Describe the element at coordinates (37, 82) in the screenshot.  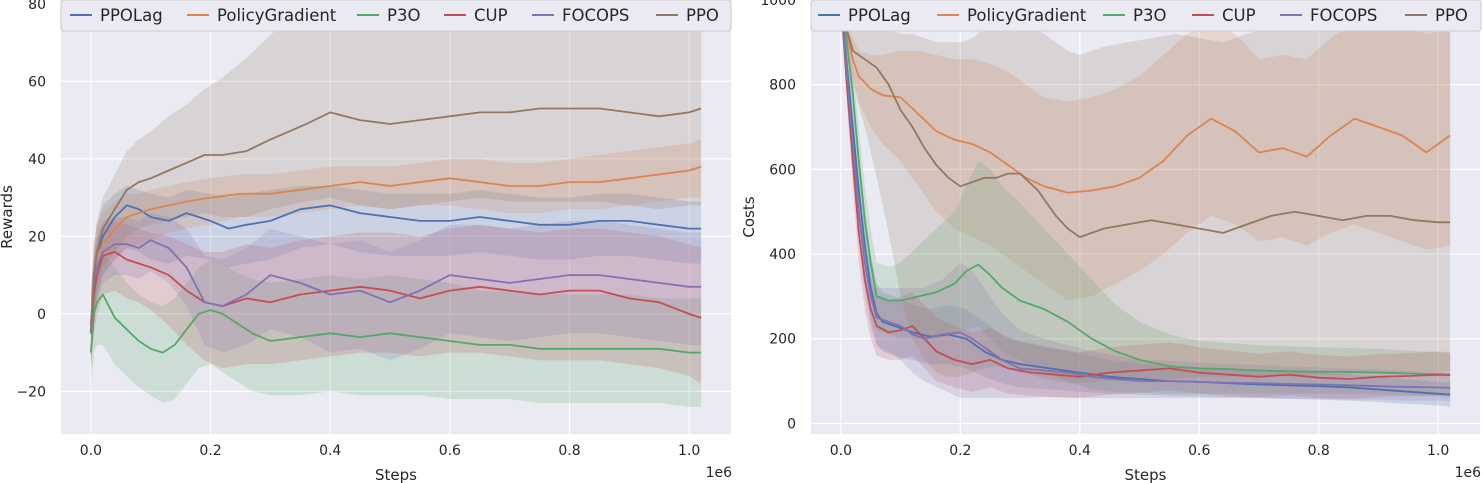
I see `y-tick-label: 60` at that location.